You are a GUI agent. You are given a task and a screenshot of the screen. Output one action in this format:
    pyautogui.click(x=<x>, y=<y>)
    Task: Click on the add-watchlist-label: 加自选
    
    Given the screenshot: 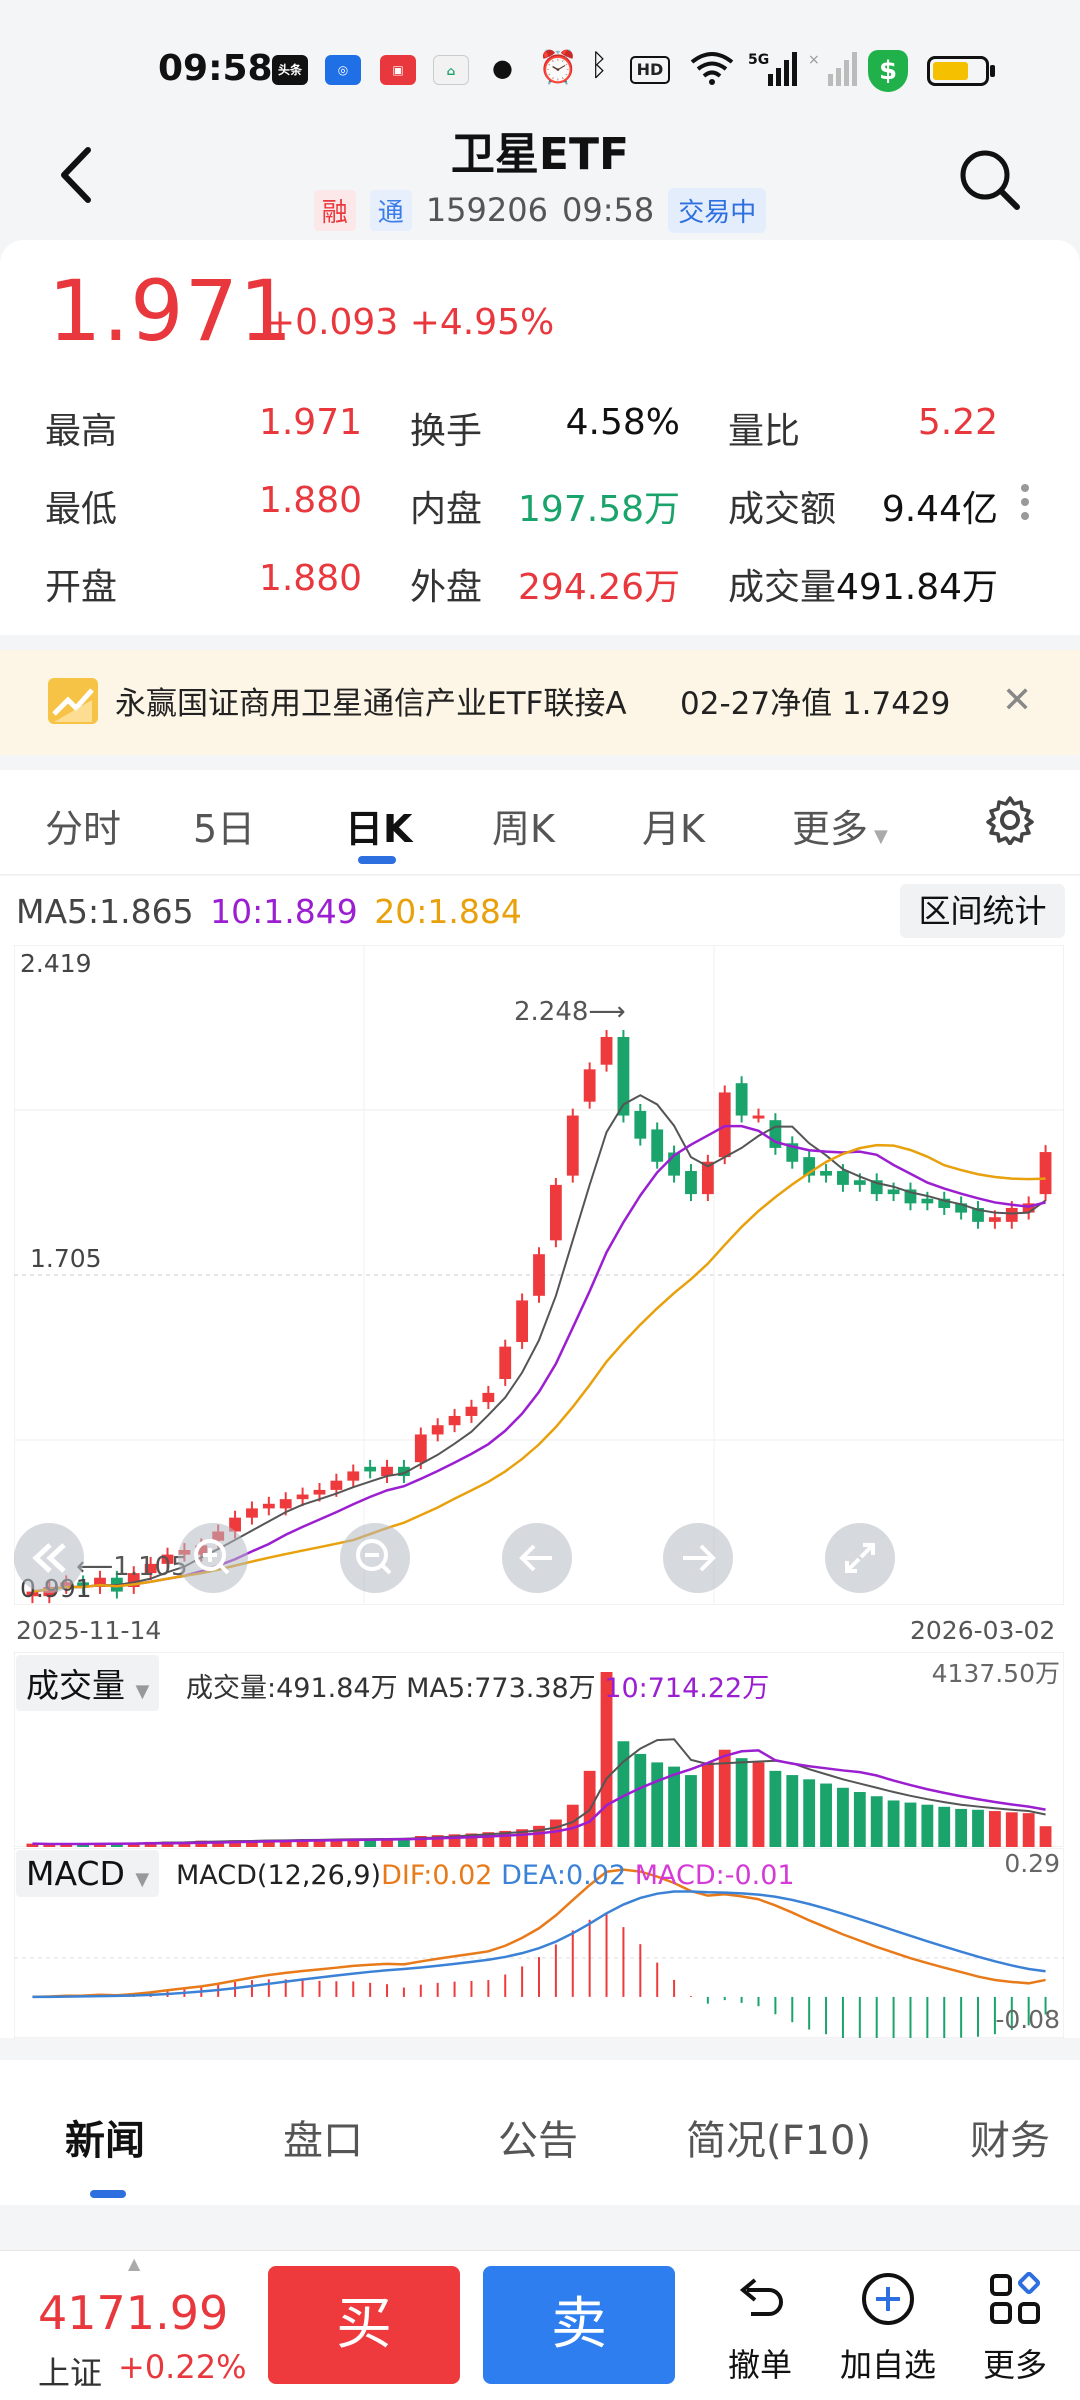 What is the action you would take?
    pyautogui.click(x=887, y=2365)
    